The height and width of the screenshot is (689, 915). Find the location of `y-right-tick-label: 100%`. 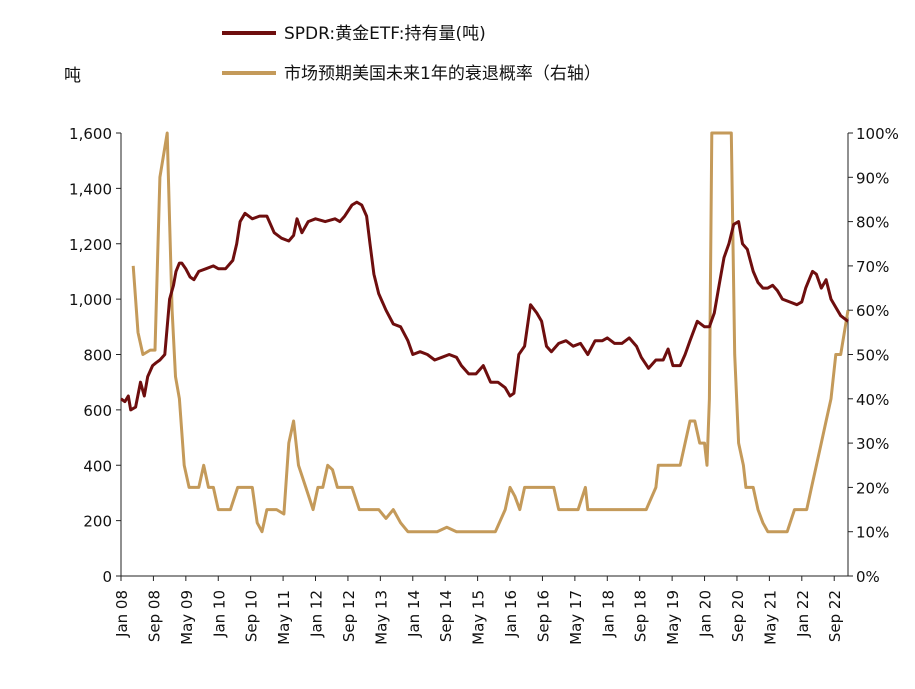

y-right-tick-label: 100% is located at coordinates (877, 134).